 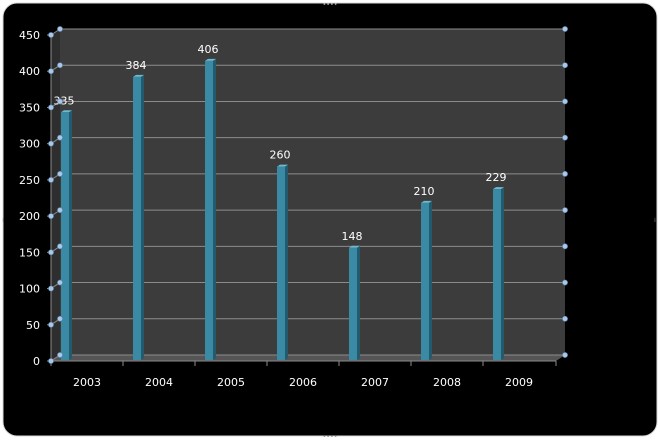 What do you see at coordinates (29, 216) in the screenshot?
I see `y-axis-tick-label: 200` at bounding box center [29, 216].